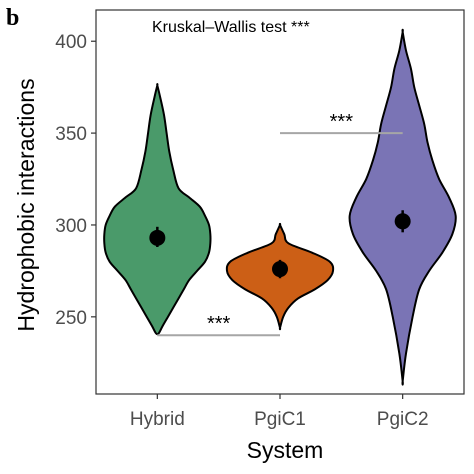 This screenshot has height=474, width=474. What do you see at coordinates (280, 269) in the screenshot?
I see `mean-point-pgic1` at bounding box center [280, 269].